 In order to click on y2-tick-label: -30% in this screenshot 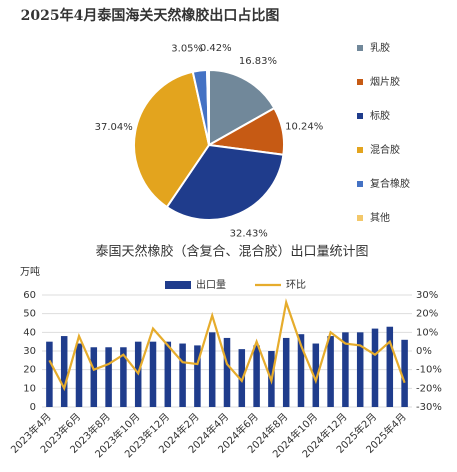, I will do `click(429, 407)`.